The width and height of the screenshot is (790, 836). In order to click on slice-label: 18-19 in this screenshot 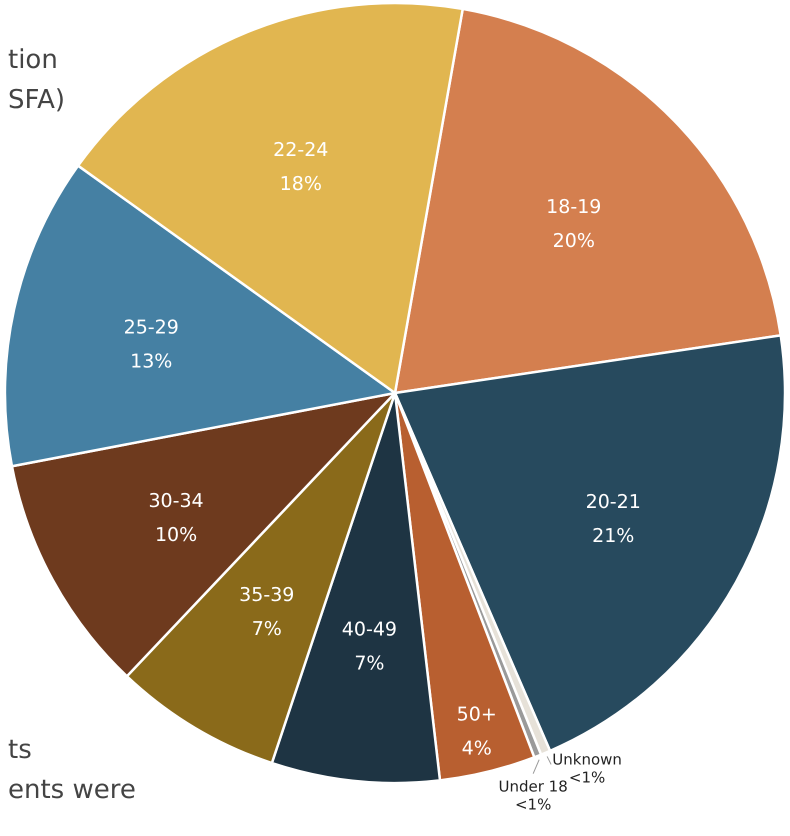, I will do `click(574, 207)`.